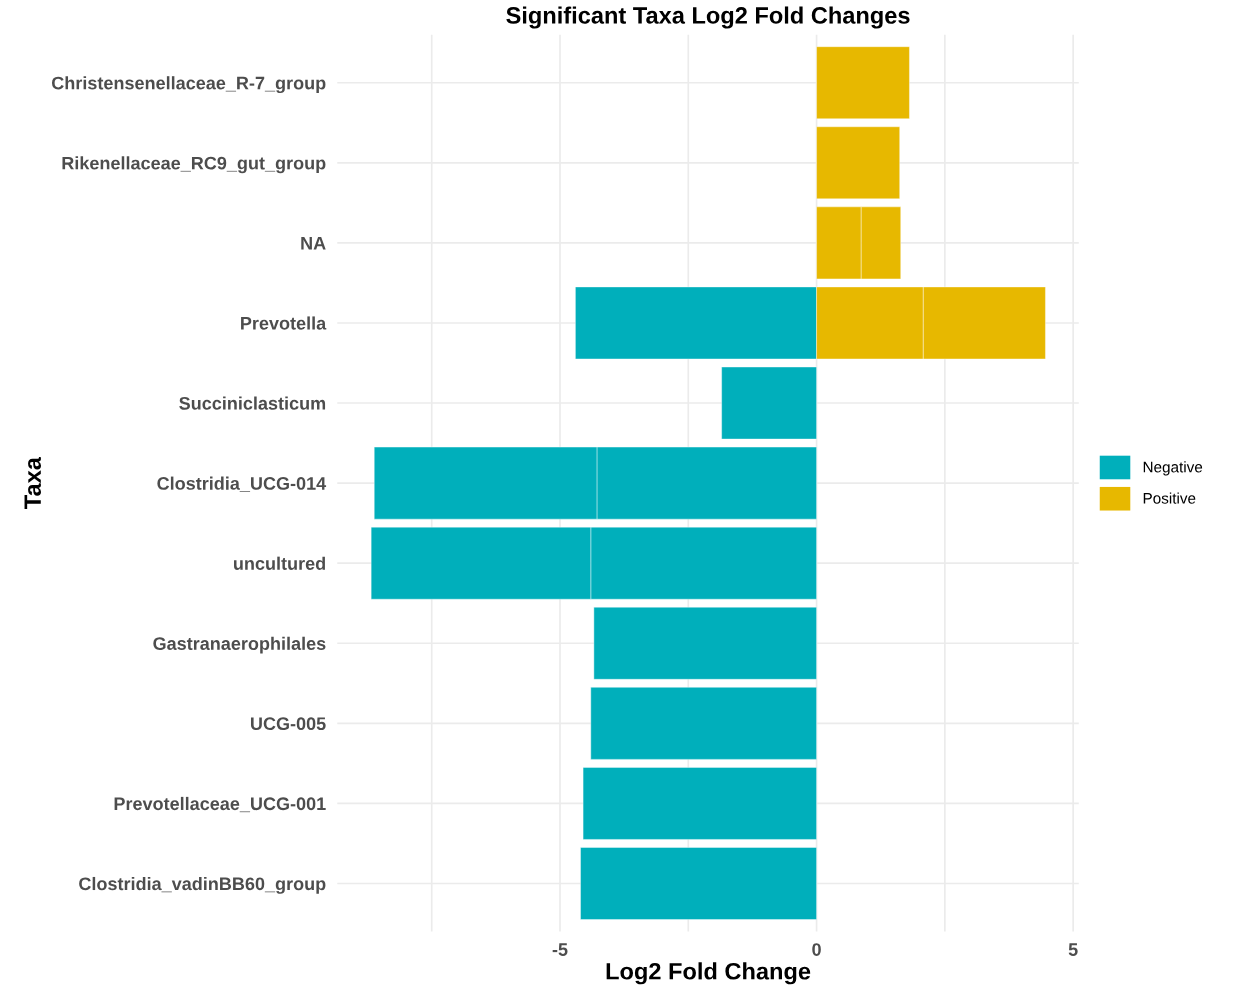  What do you see at coordinates (1073, 949) in the screenshot?
I see `x-tick-label: 5` at bounding box center [1073, 949].